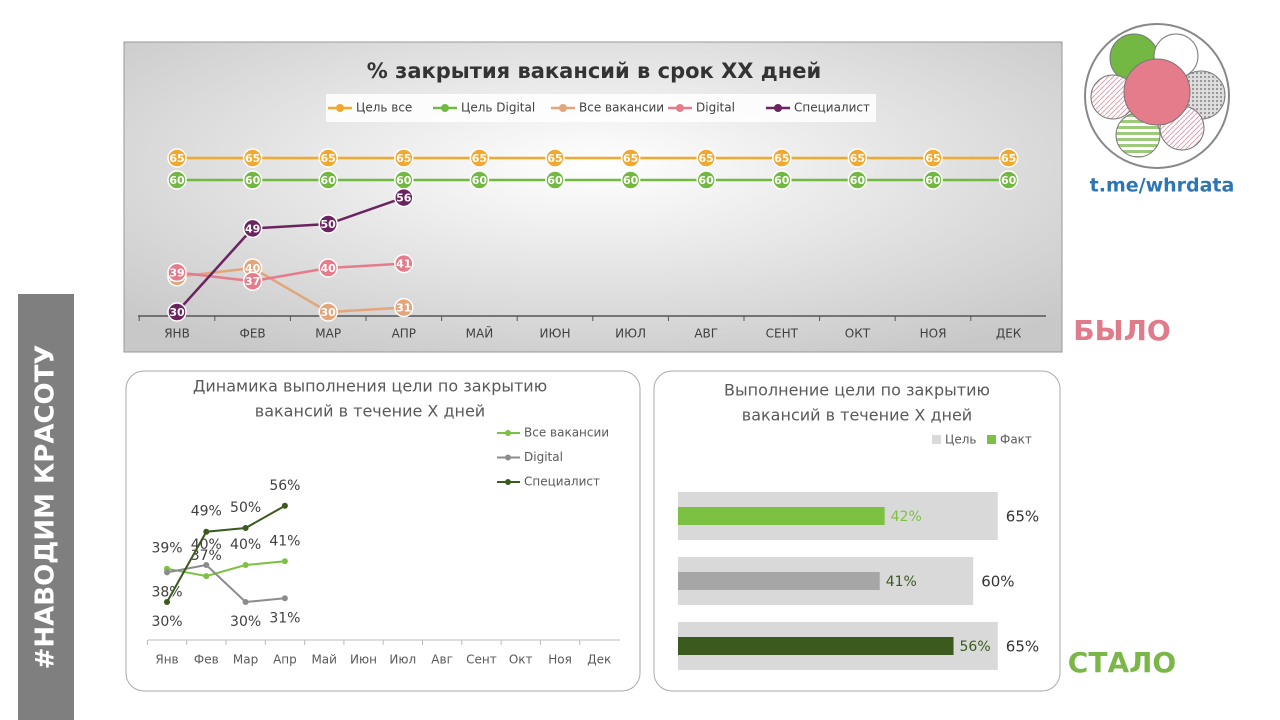 The image size is (1280, 720). I want to click on data-label: 37, so click(252, 281).